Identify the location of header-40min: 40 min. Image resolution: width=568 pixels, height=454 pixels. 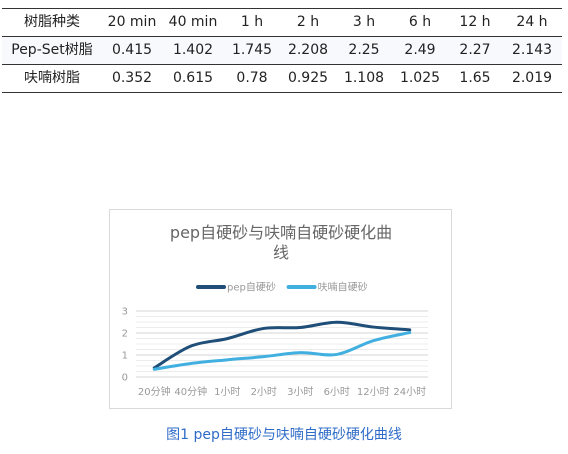
(193, 22).